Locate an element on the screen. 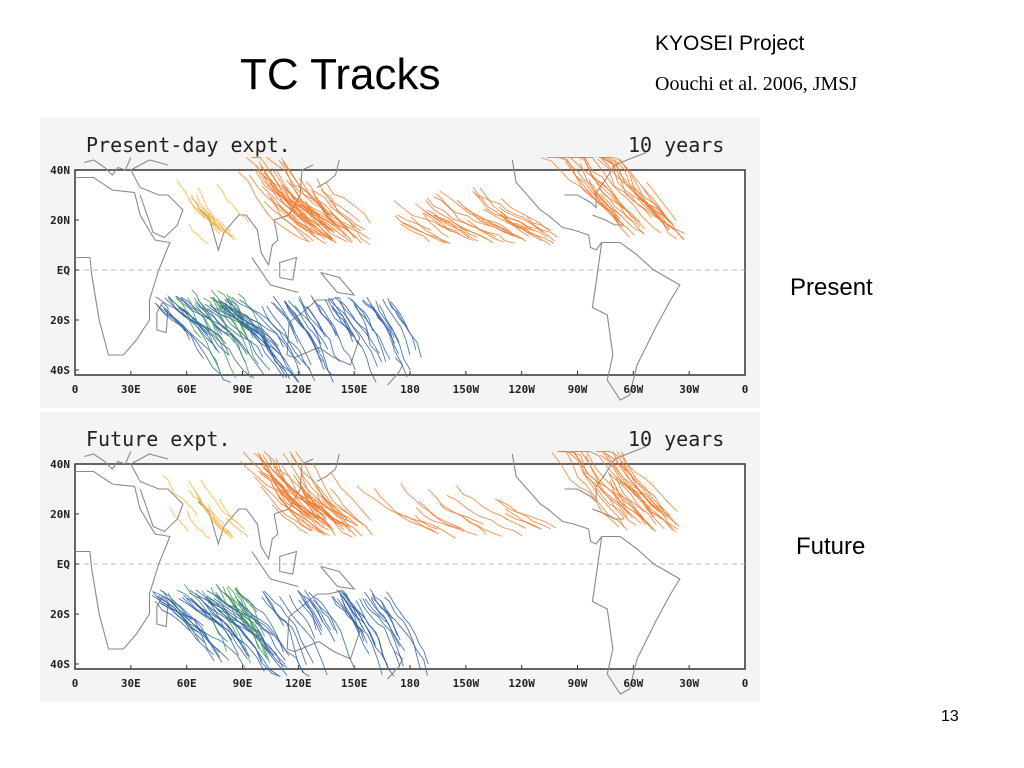 The image size is (1024, 768). panel-title: Present-day expt. is located at coordinates (188, 145).